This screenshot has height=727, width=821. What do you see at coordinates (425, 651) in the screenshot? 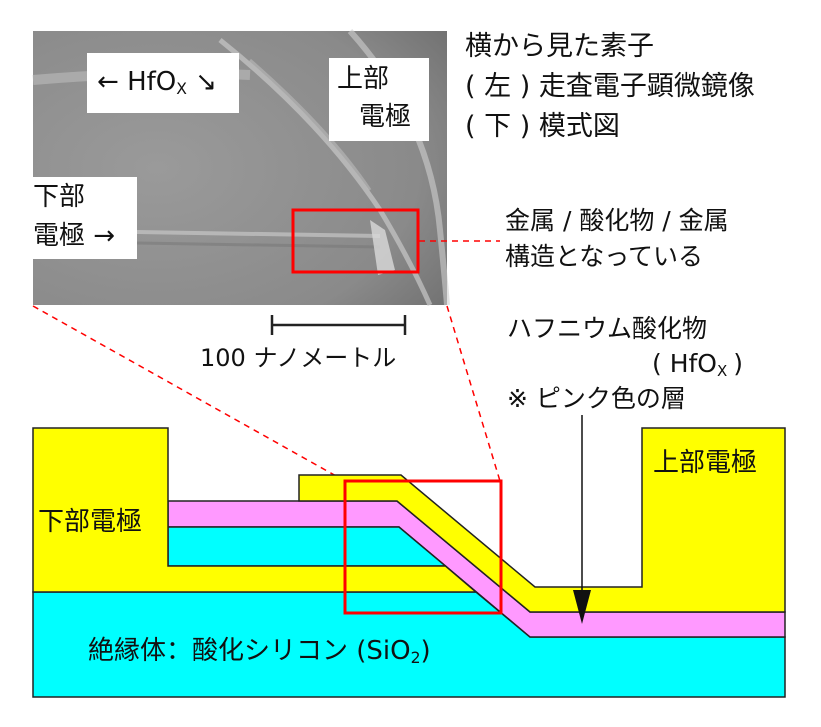
I see `insulator-close: )` at bounding box center [425, 651].